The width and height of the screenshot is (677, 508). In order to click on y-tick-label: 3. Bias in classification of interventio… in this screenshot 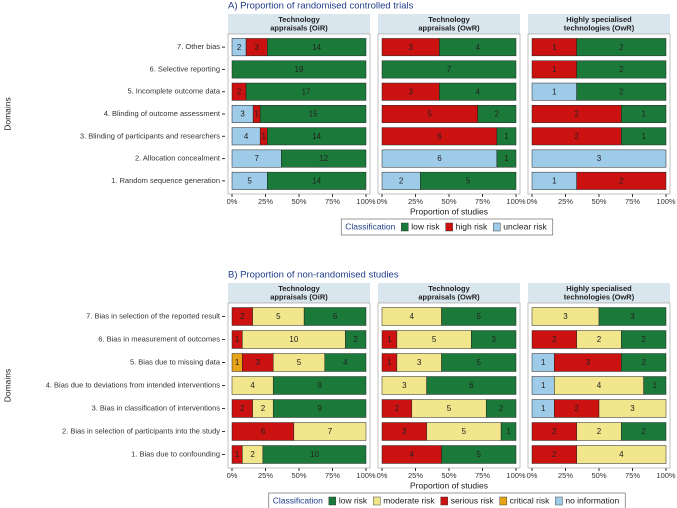, I will do `click(156, 407)`.